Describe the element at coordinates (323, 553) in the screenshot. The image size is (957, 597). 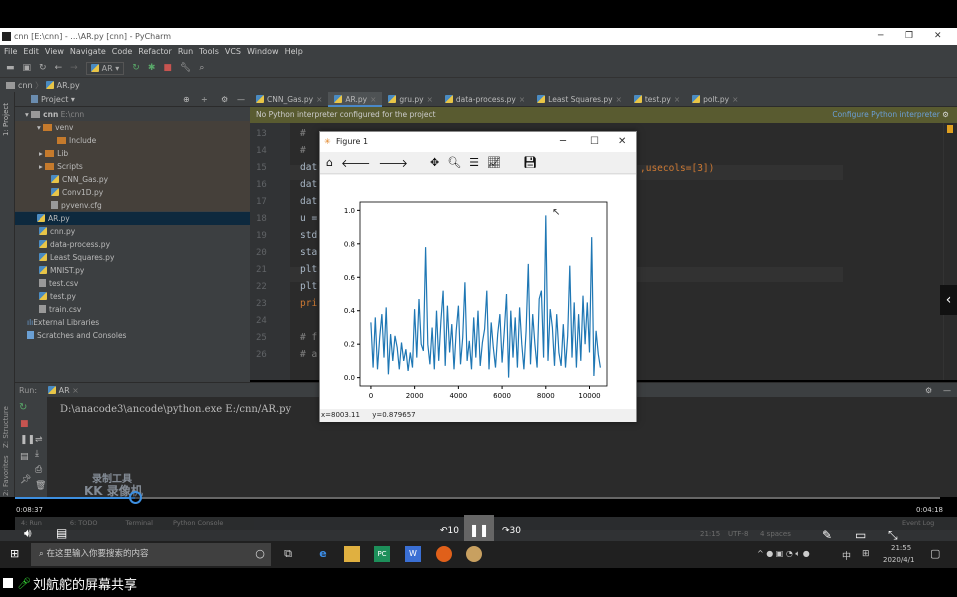
I see `edge-icon: e` at that location.